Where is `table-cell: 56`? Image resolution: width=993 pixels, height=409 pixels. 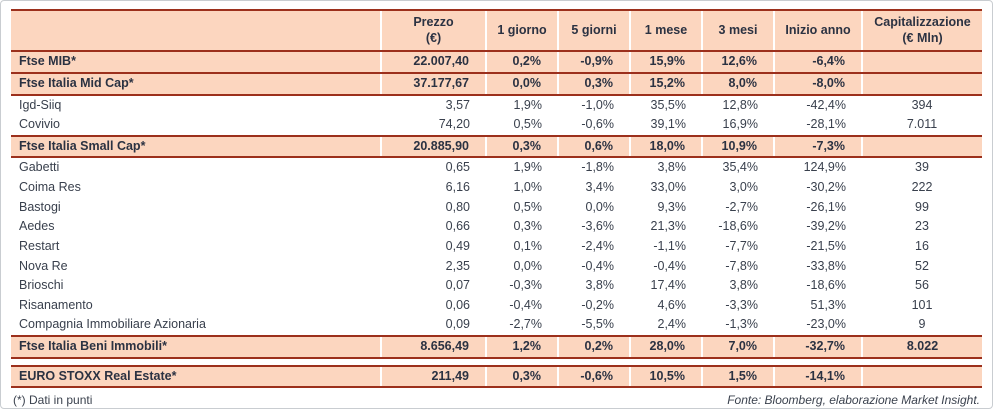
table-cell: 56 is located at coordinates (922, 285).